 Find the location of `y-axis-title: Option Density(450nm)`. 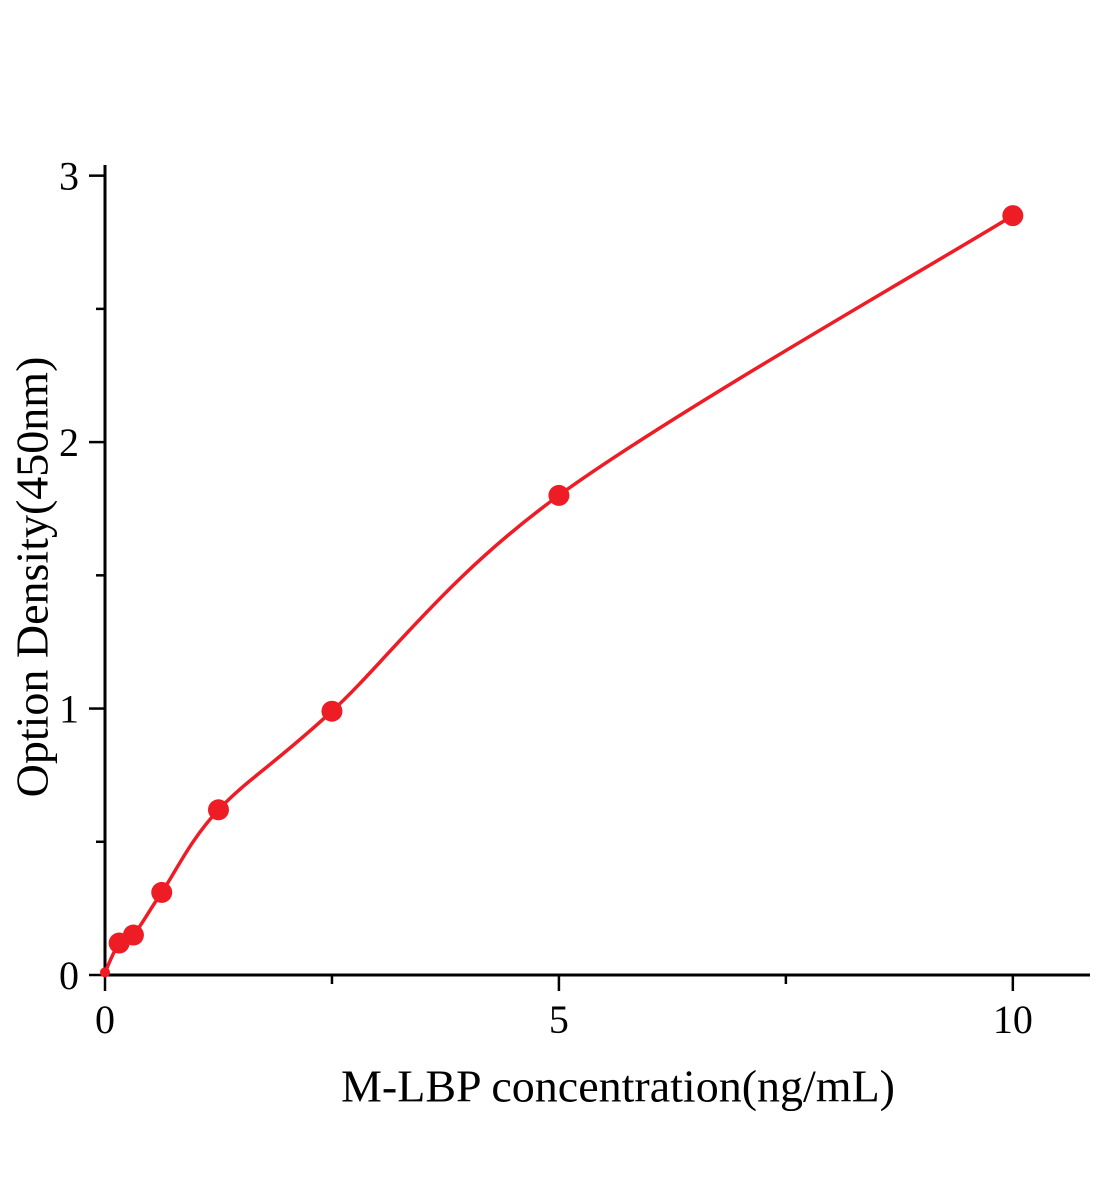

y-axis-title: Option Density(450nm) is located at coordinates (32, 577).